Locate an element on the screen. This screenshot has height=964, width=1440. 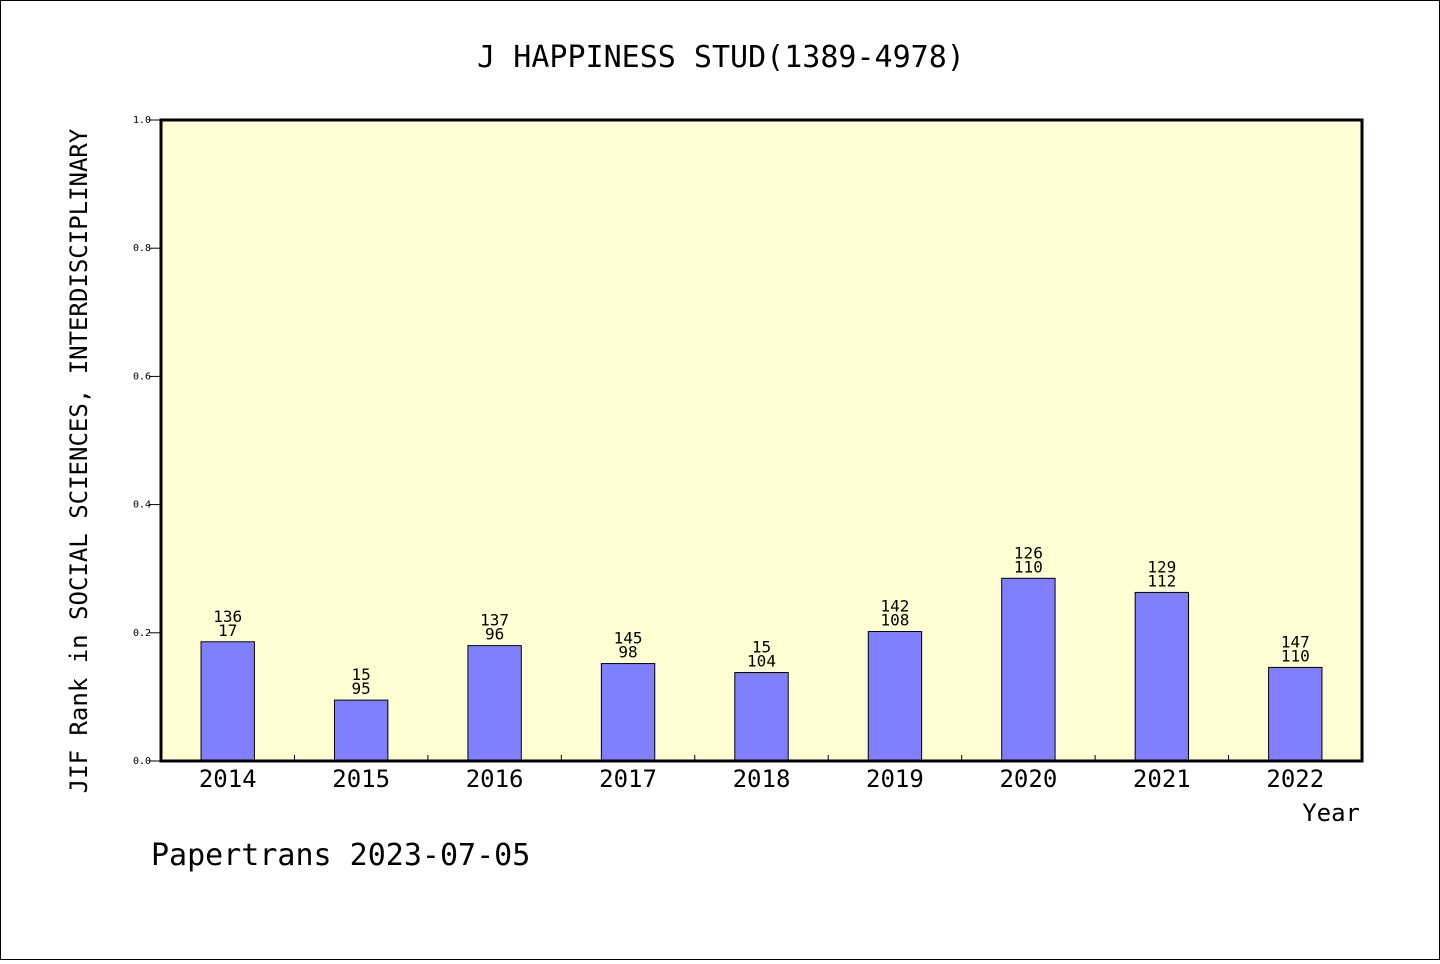
bar-label-top: 129 is located at coordinates (1161, 566).